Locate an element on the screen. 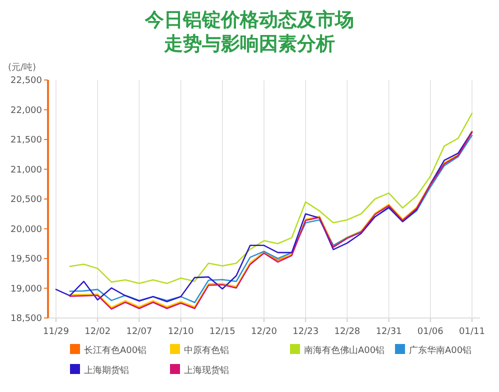  x-tick-label: 12/28 is located at coordinates (347, 332).